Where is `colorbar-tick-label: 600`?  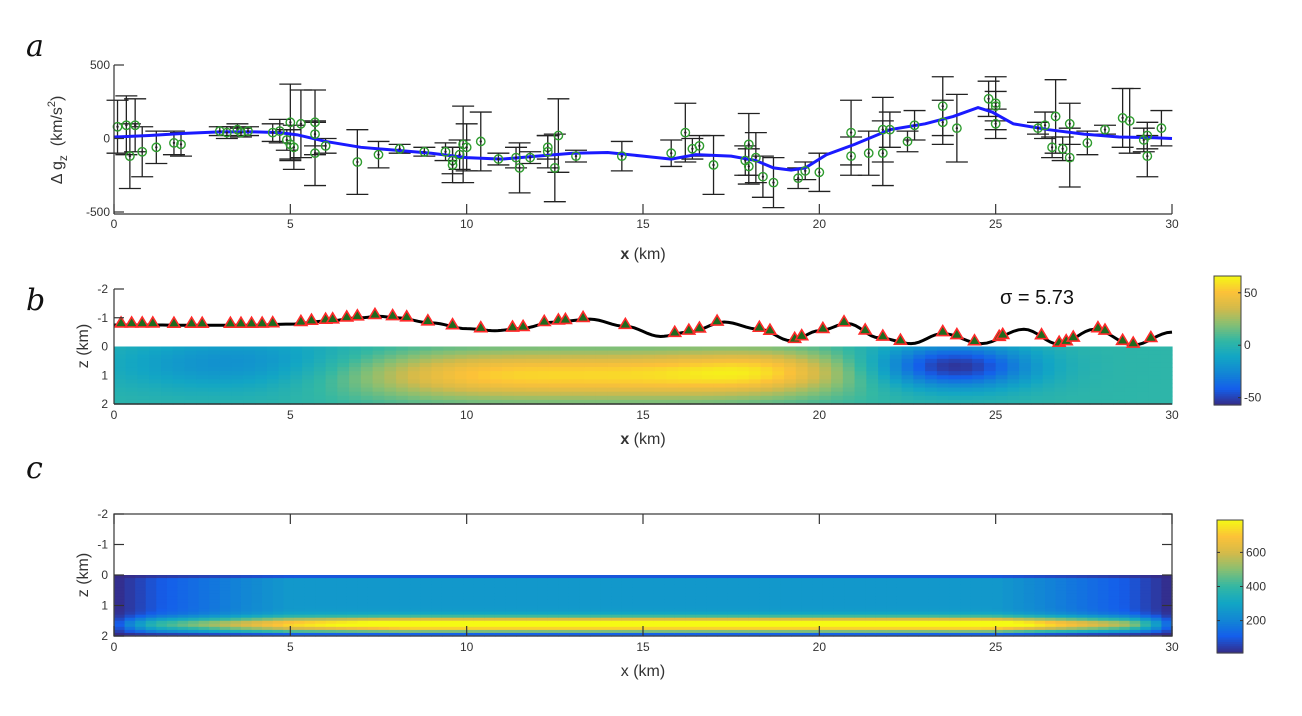
colorbar-tick-label: 600 is located at coordinates (1256, 552).